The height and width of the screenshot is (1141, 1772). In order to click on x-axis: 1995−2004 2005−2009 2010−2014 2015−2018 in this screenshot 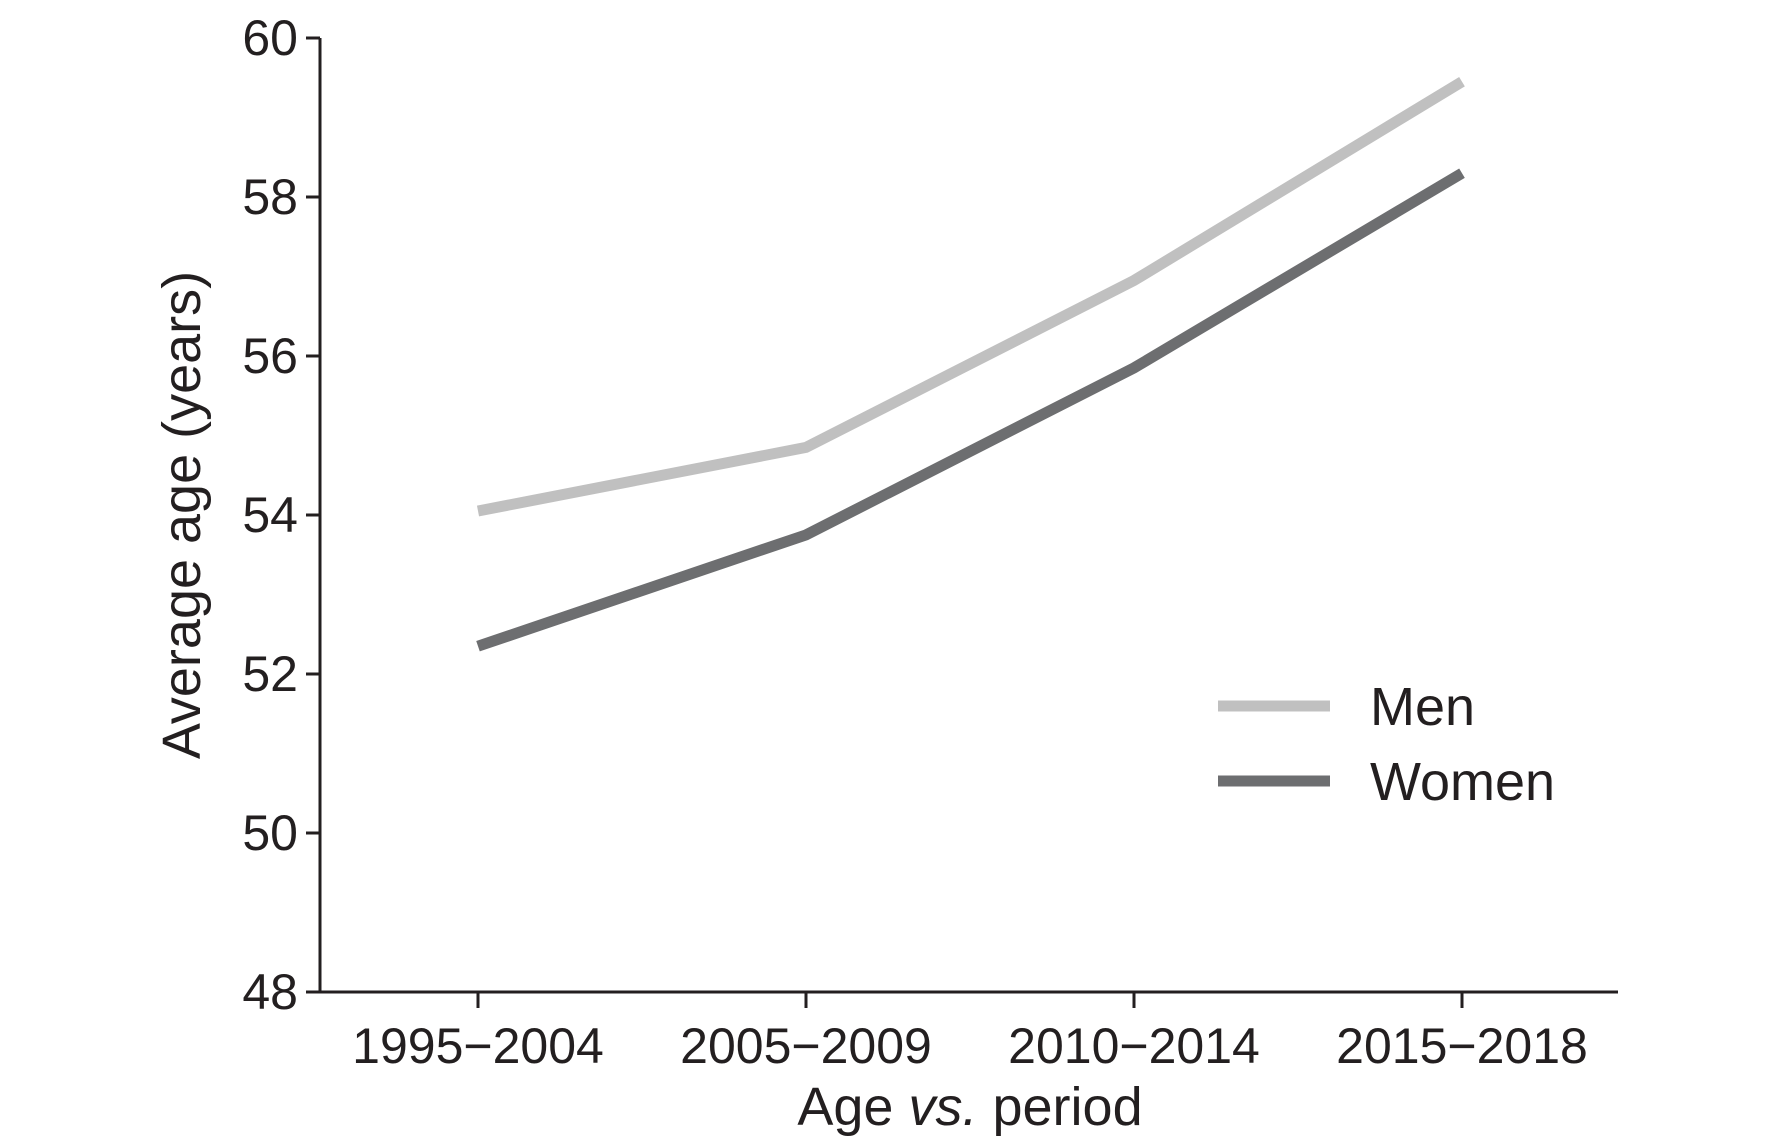, I will do `click(969, 1032)`.